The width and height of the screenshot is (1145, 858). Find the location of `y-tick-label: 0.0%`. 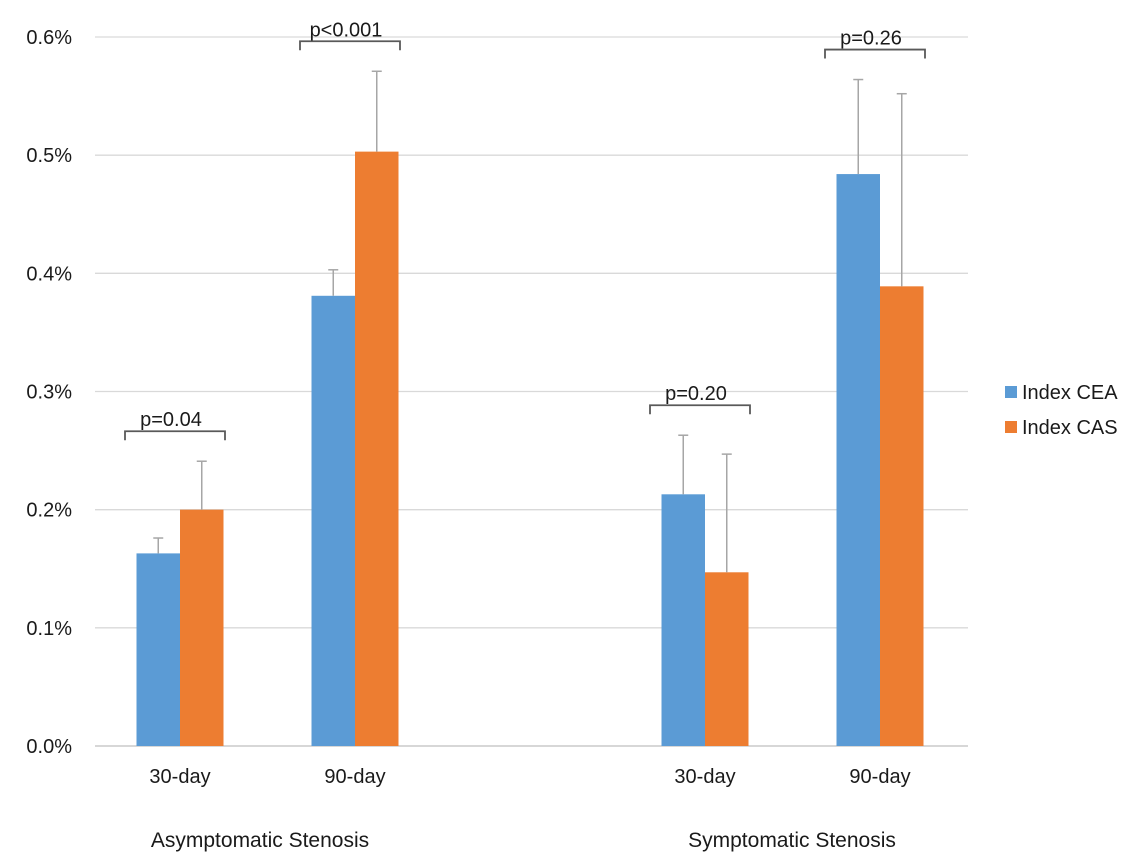

y-tick-label: 0.0% is located at coordinates (49, 747).